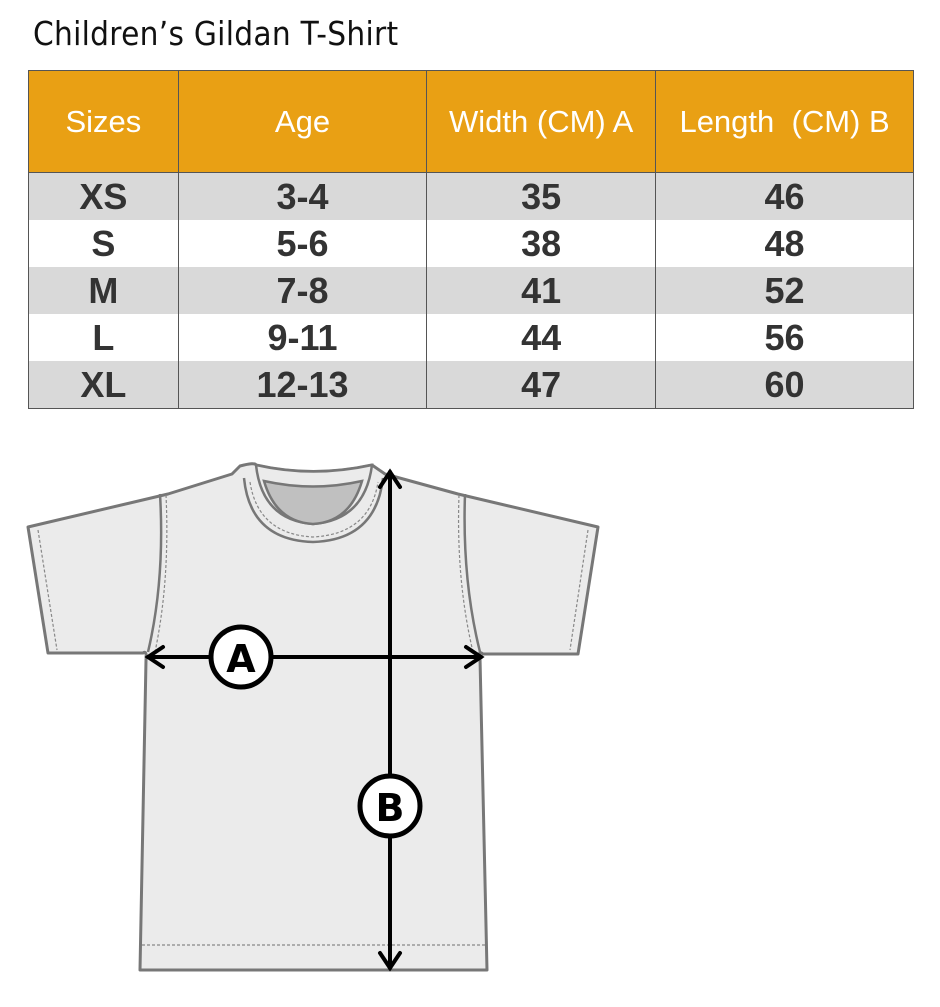  I want to click on size-cell: M, so click(103, 290).